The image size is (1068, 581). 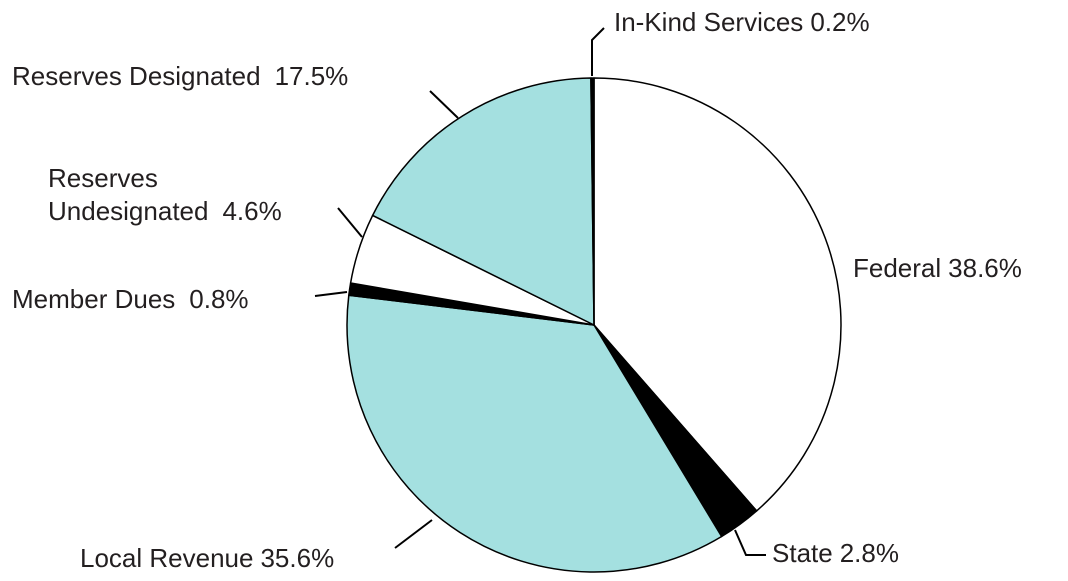 What do you see at coordinates (166, 558) in the screenshot?
I see `slice-label: Local Revenue` at bounding box center [166, 558].